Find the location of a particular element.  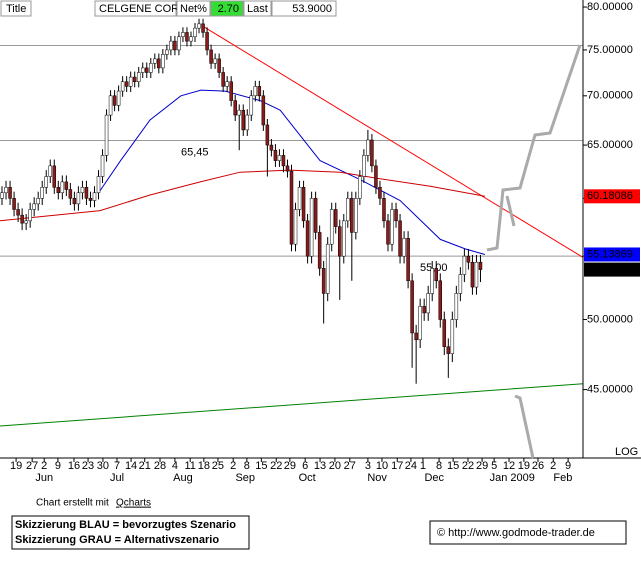

y-tick-label: 45.00000 is located at coordinates (610, 389).